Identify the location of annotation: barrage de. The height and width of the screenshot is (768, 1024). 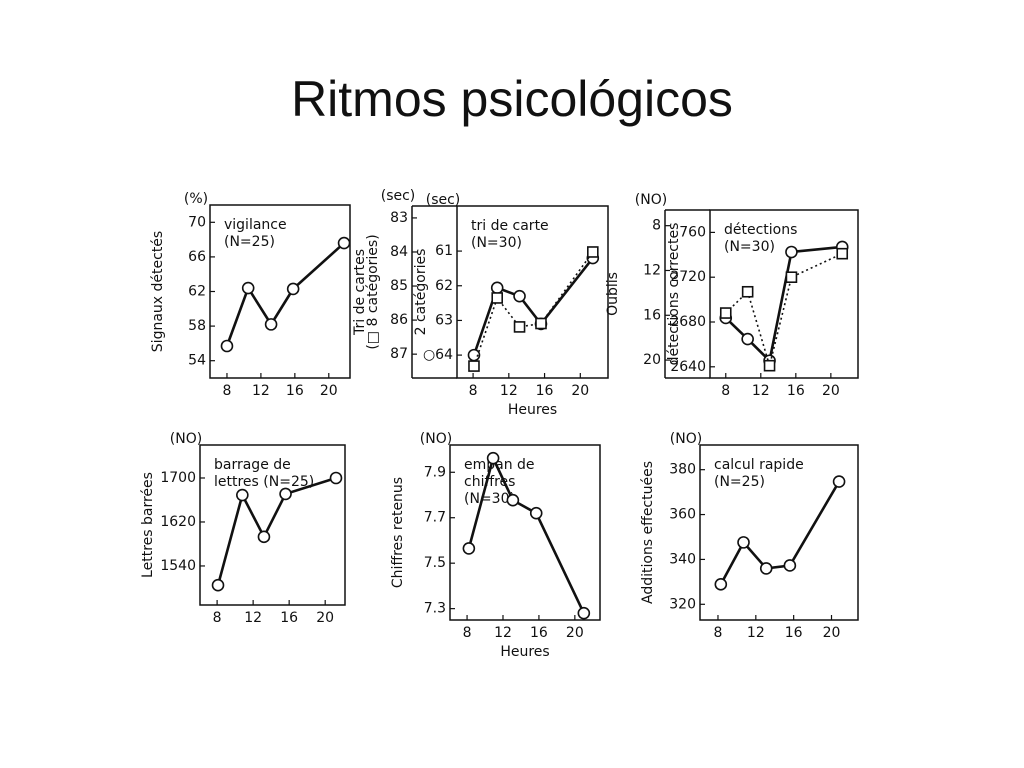
(252, 465).